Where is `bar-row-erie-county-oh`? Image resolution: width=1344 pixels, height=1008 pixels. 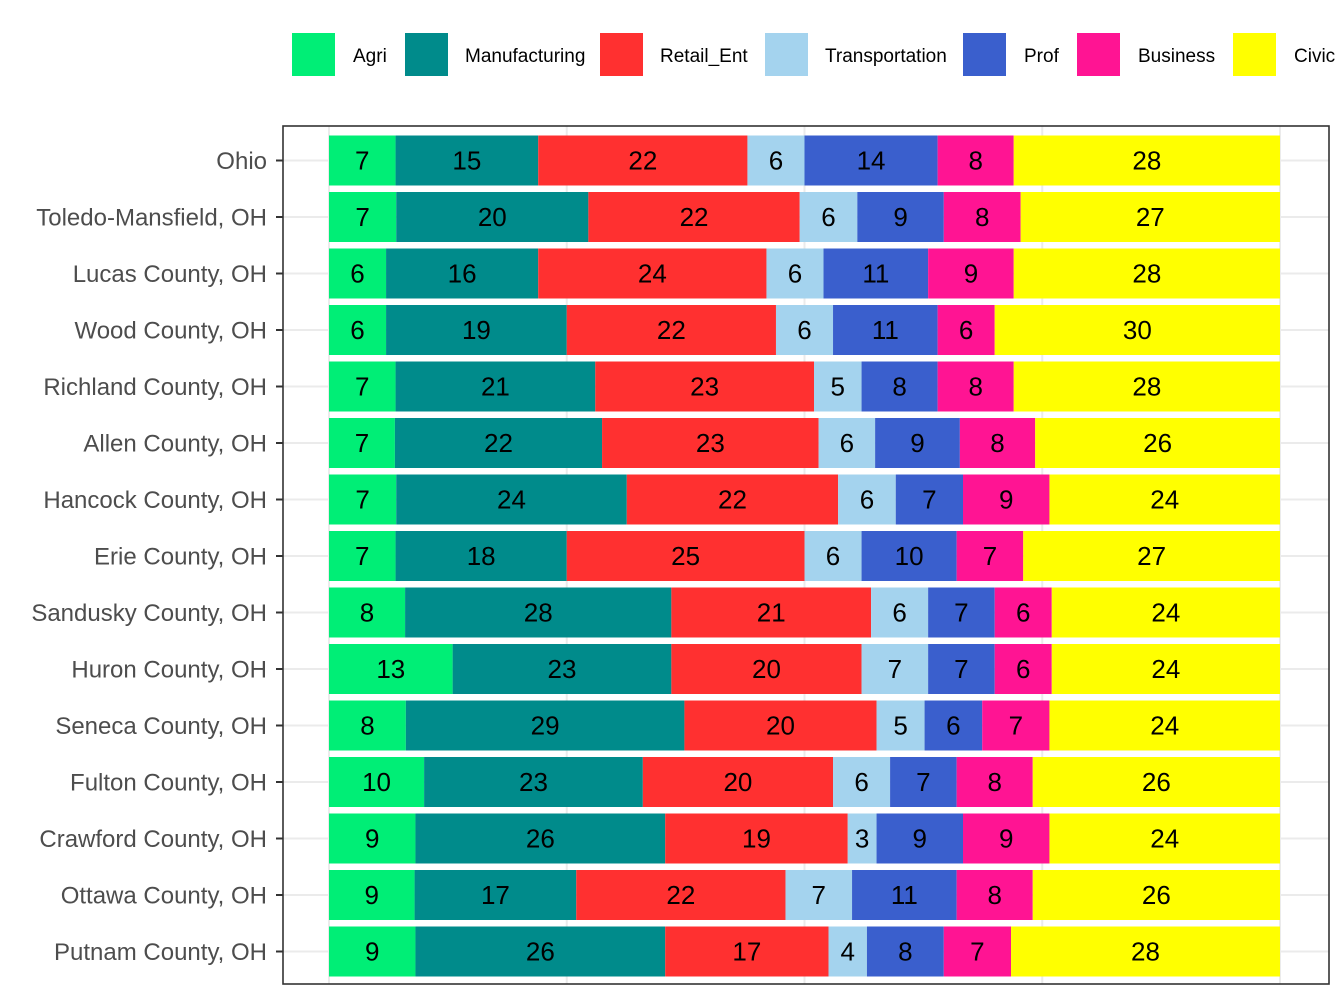 bar-row-erie-county-oh is located at coordinates (804, 556).